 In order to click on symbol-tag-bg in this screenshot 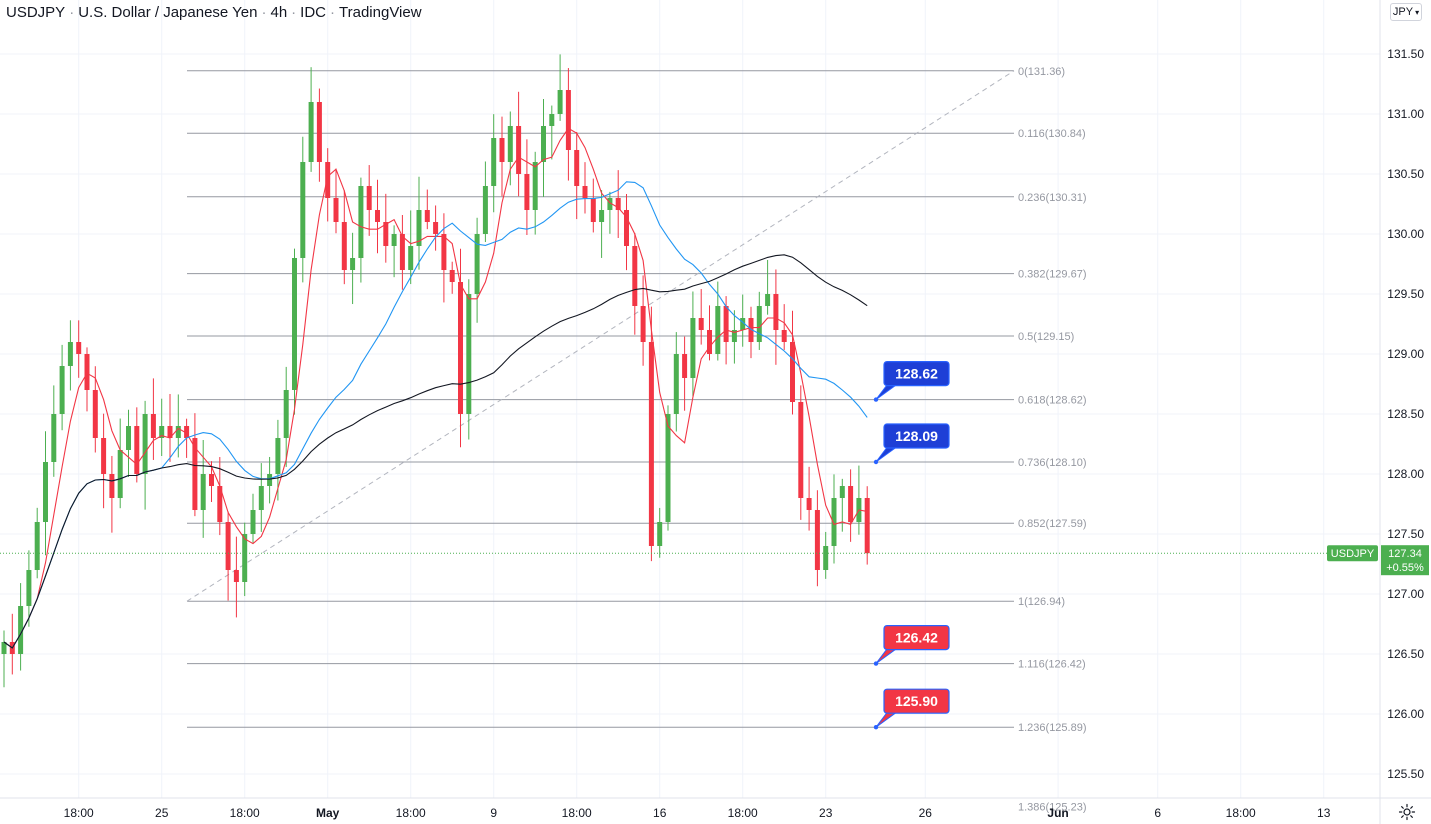, I will do `click(1352, 553)`.